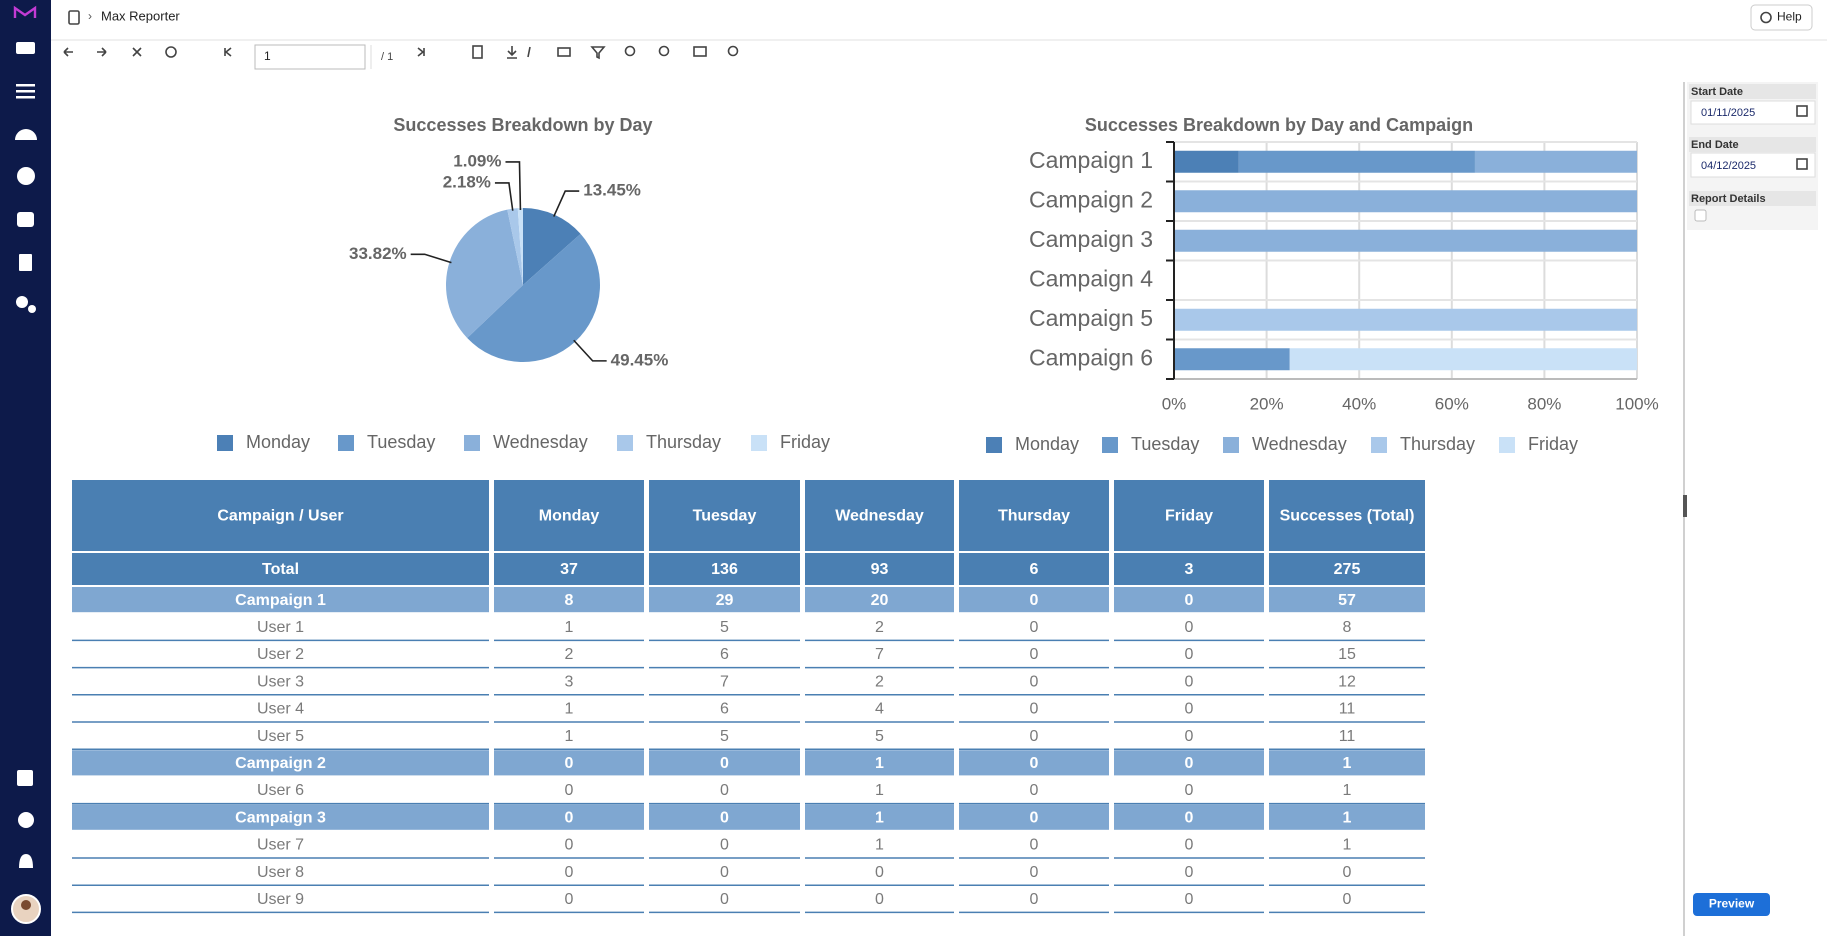 The width and height of the screenshot is (1827, 936). What do you see at coordinates (102, 52) in the screenshot?
I see `redo-button` at bounding box center [102, 52].